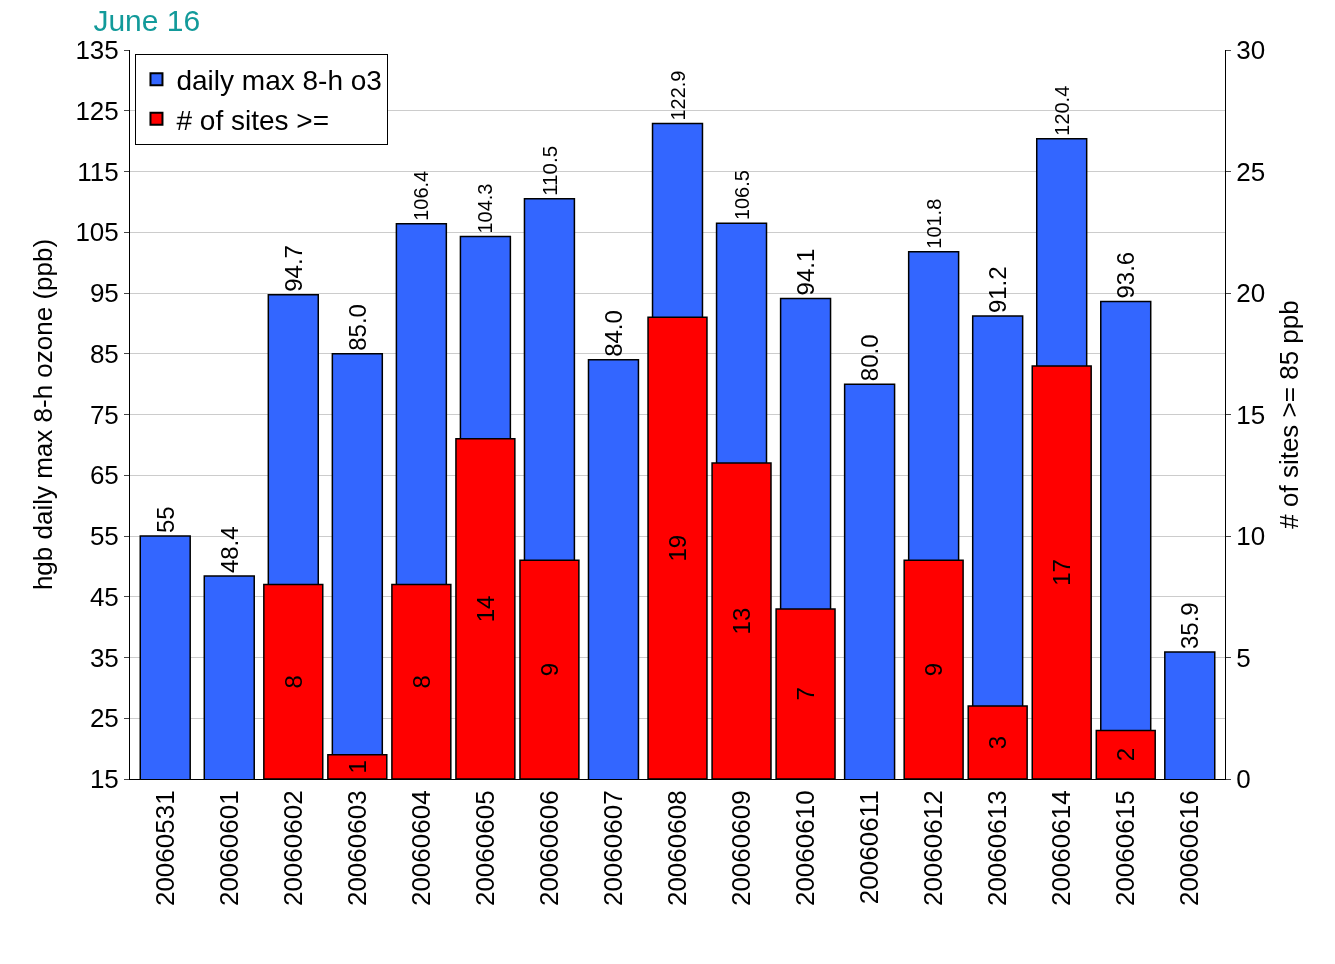 The width and height of the screenshot is (1335, 964). I want to click on data-label: 106.4, so click(421, 195).